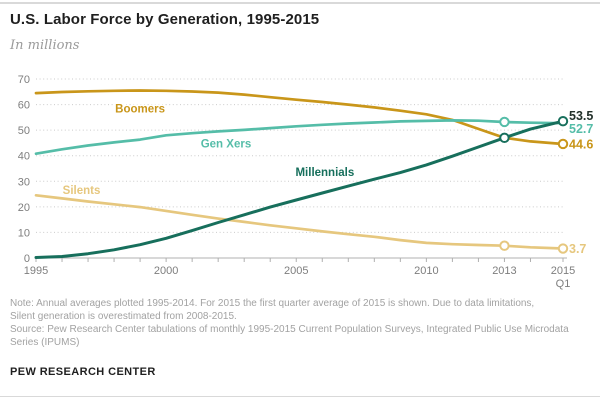  What do you see at coordinates (581, 116) in the screenshot?
I see `end-value-label: 53.5` at bounding box center [581, 116].